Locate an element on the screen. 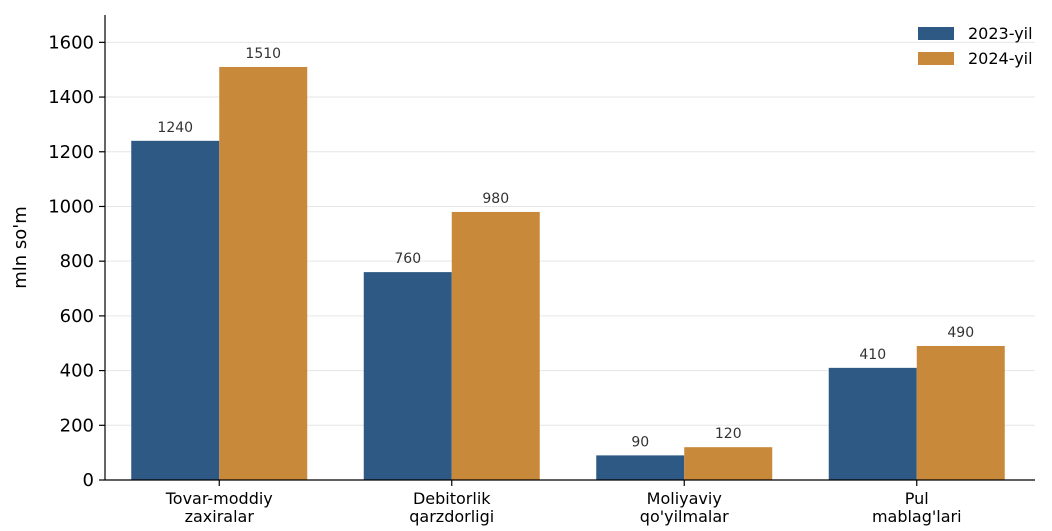 This screenshot has width=1052, height=531. y-tick-label: 0 is located at coordinates (88, 480).